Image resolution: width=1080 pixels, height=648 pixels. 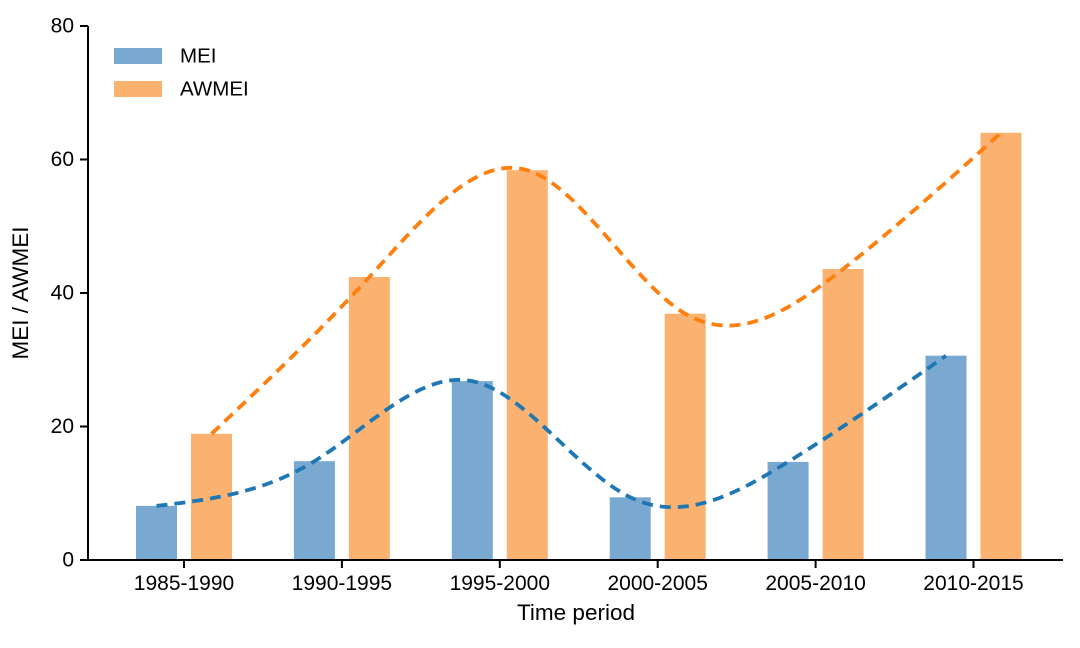 I want to click on y-tick-label: 80, so click(x=62, y=26).